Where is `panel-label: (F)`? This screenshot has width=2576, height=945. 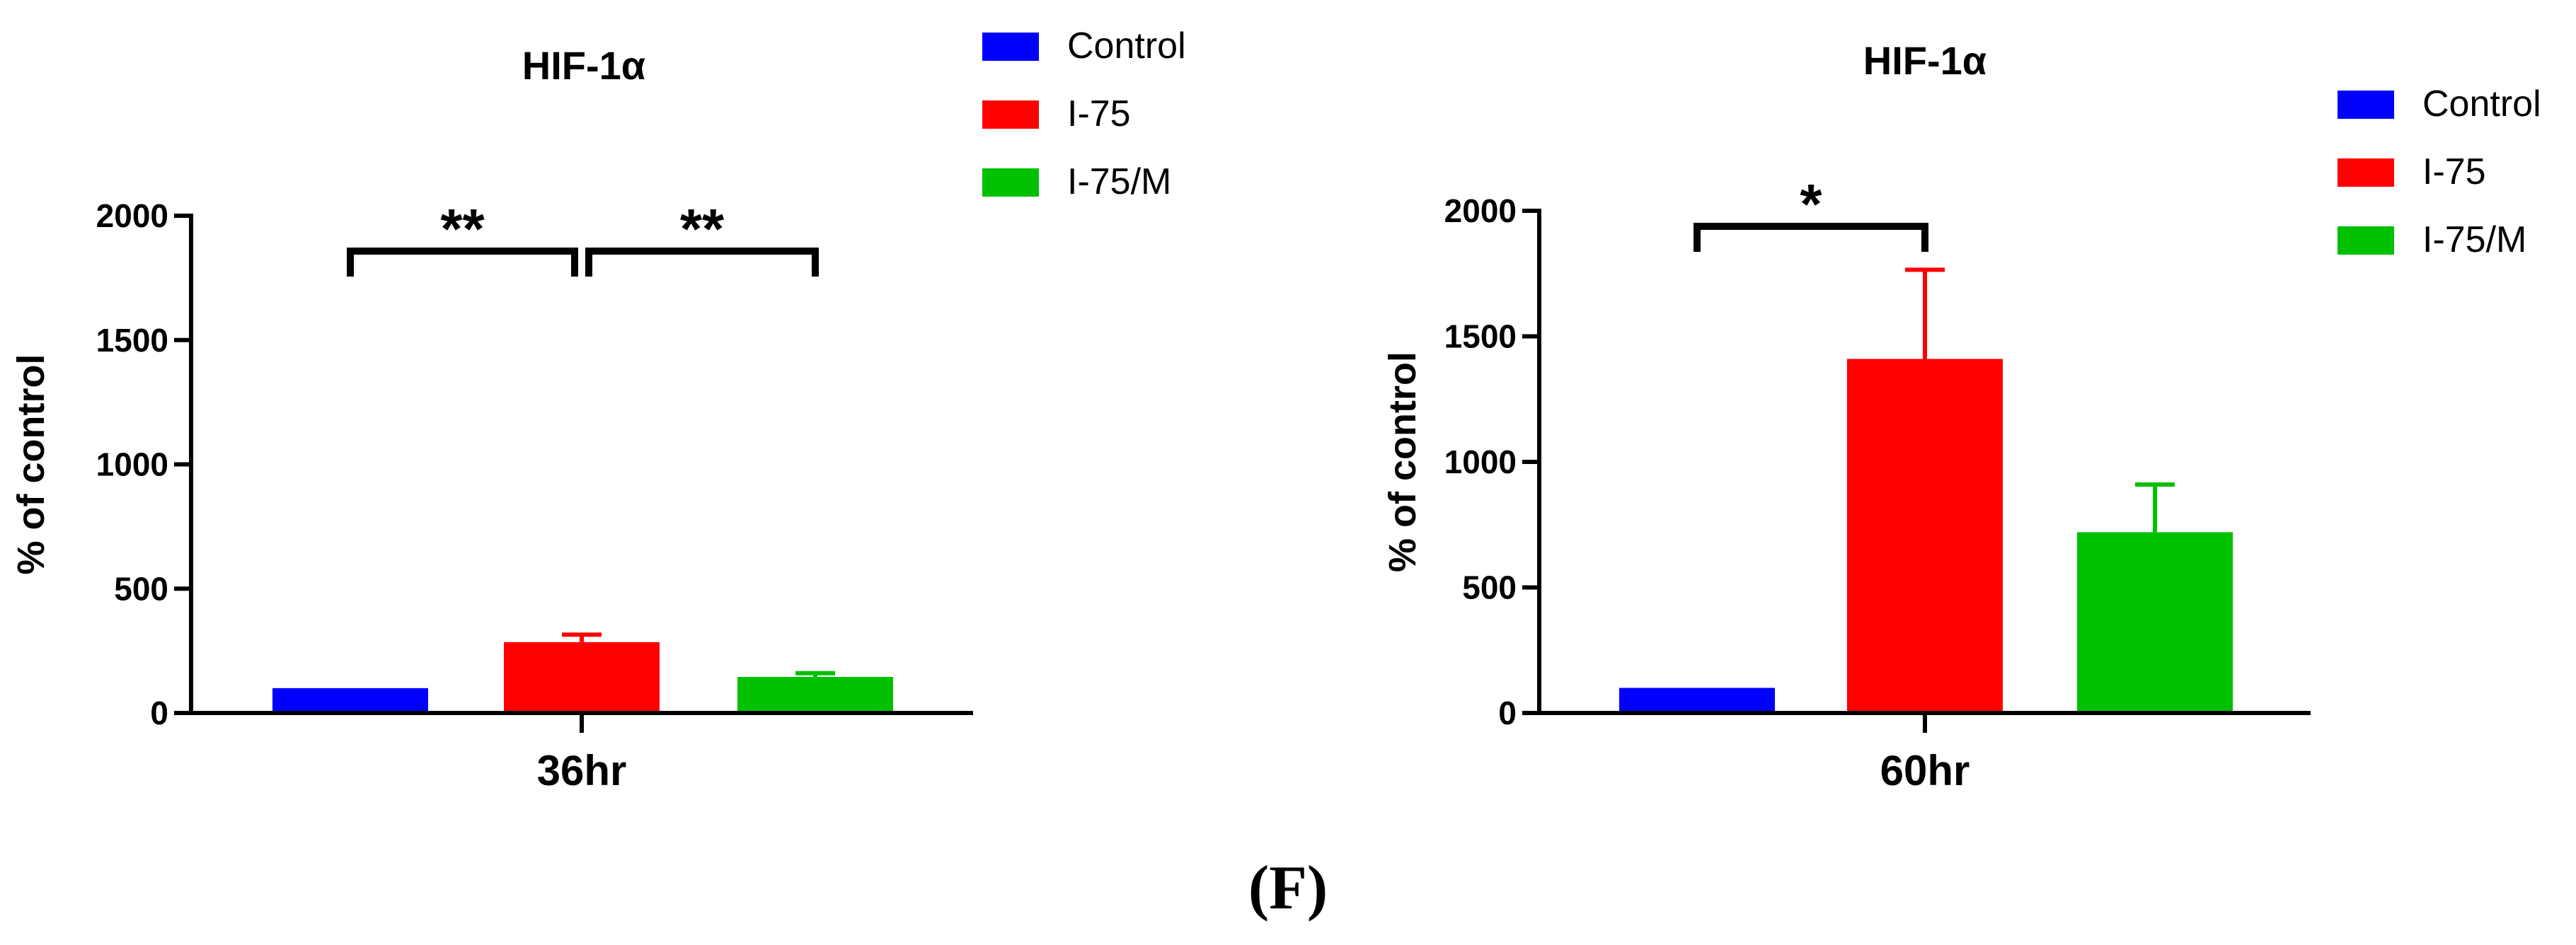
panel-label: (F) is located at coordinates (1288, 888).